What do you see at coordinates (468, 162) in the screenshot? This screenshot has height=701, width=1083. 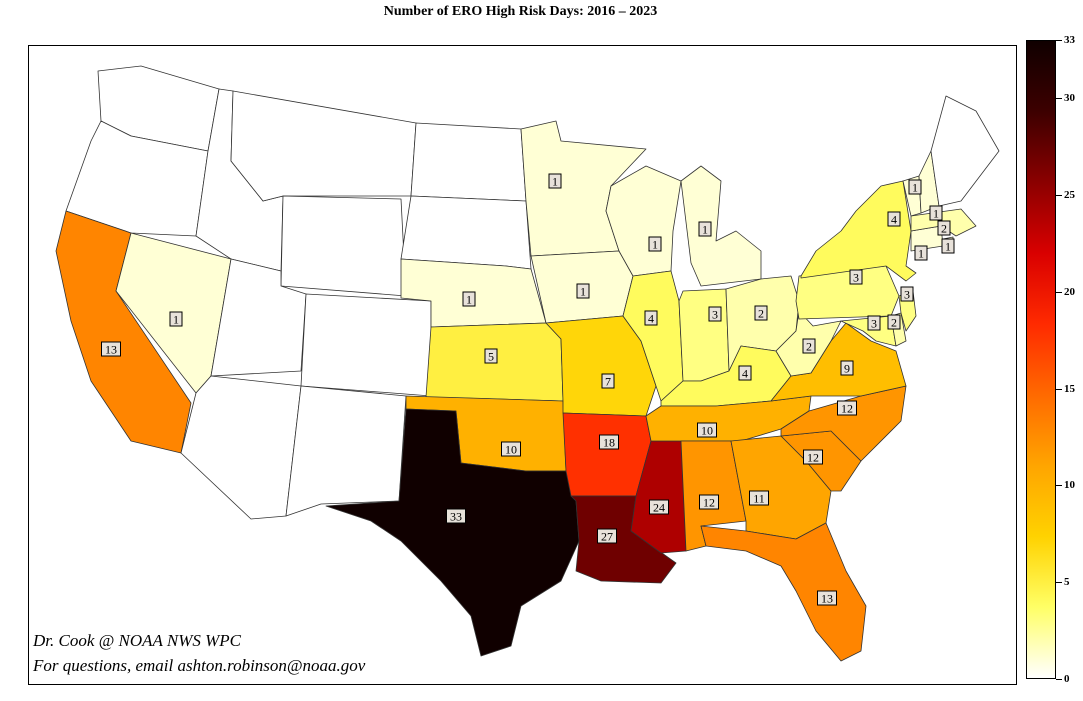 I see `state-nd` at bounding box center [468, 162].